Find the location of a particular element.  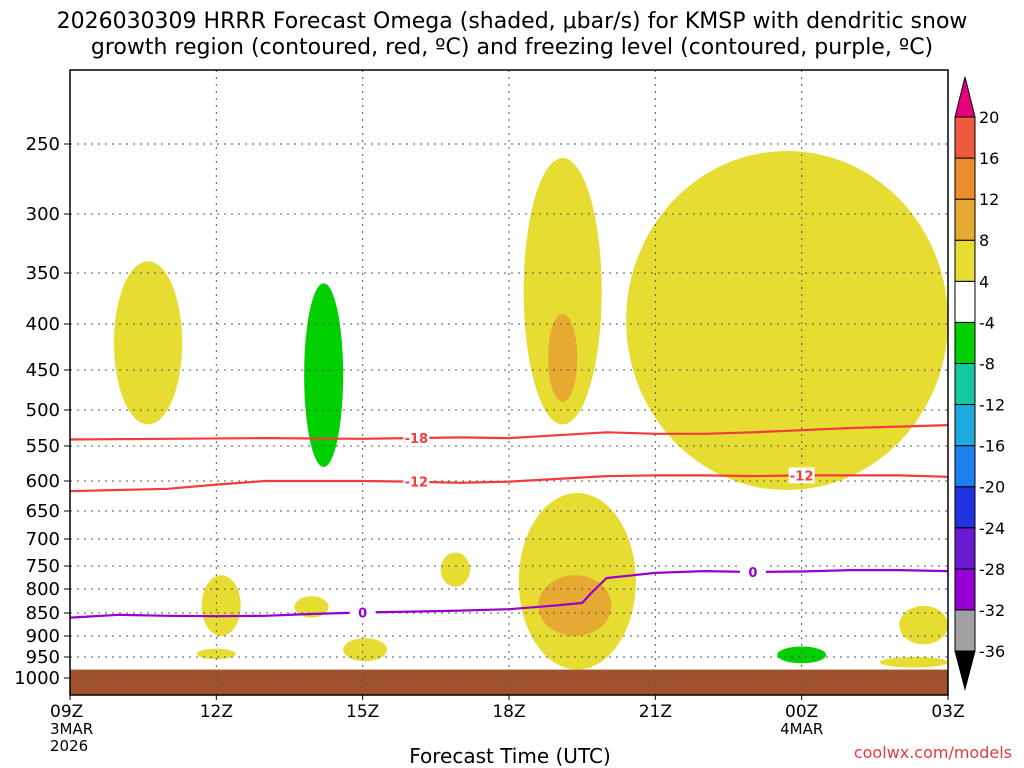

x-tick-label-03Z: 03Z is located at coordinates (947, 712).